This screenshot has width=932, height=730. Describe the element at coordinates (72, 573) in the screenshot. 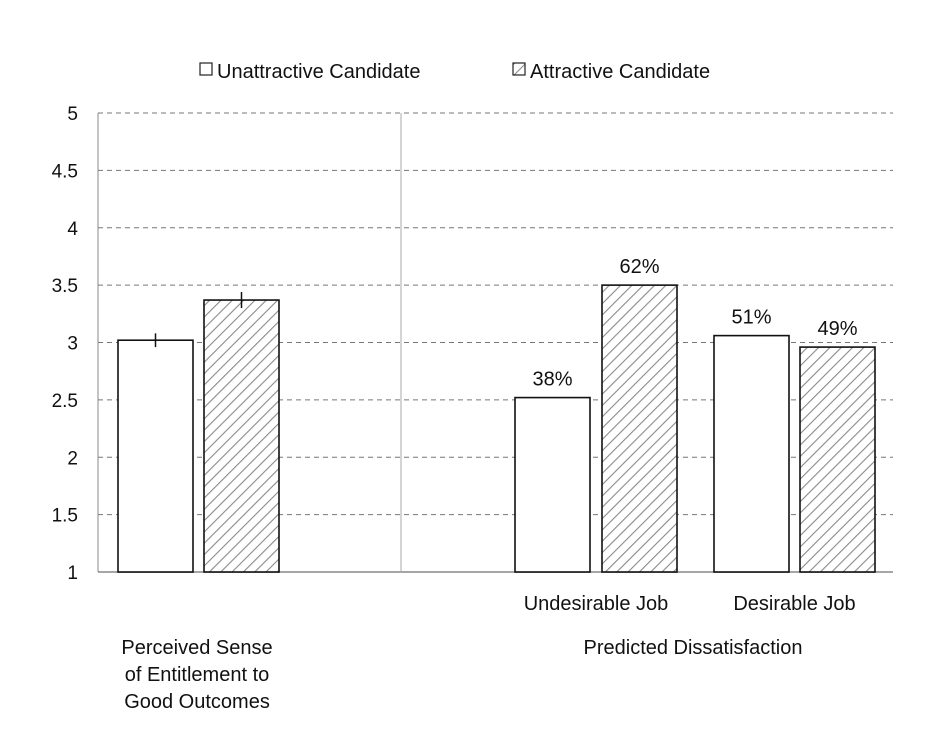

I see `y-tick-label: 1` at that location.